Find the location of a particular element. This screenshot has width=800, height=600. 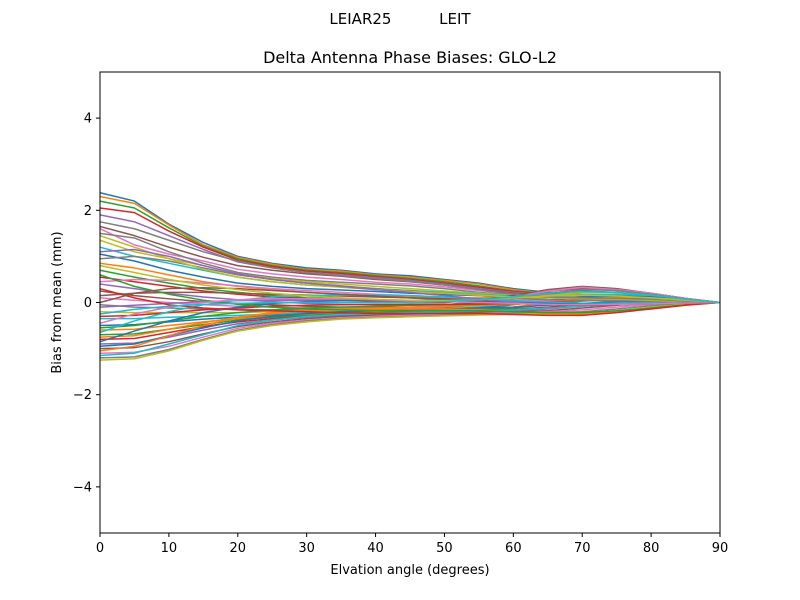

x-tick-label: 50 is located at coordinates (444, 548).